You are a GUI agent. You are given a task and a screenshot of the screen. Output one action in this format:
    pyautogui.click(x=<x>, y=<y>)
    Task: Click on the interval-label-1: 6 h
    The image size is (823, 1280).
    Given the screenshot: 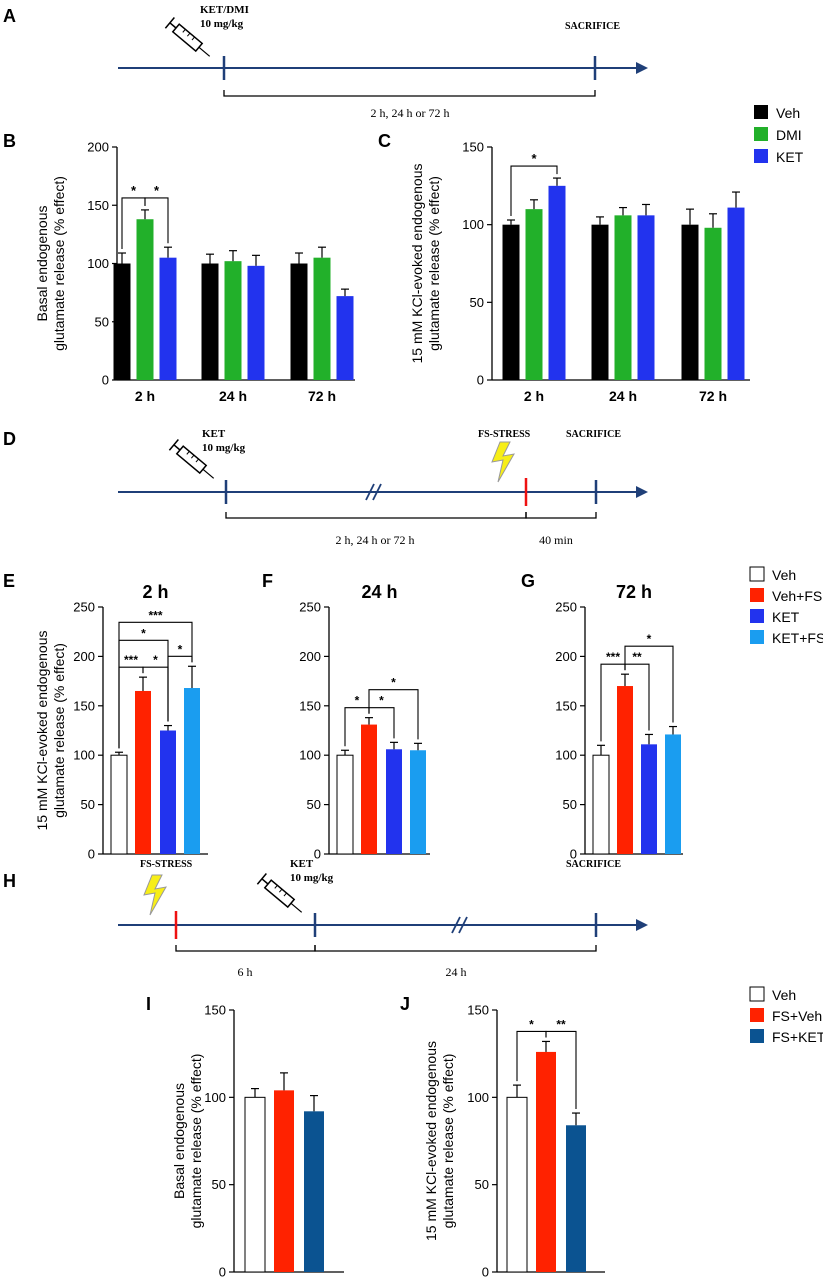 What is the action you would take?
    pyautogui.click(x=245, y=972)
    